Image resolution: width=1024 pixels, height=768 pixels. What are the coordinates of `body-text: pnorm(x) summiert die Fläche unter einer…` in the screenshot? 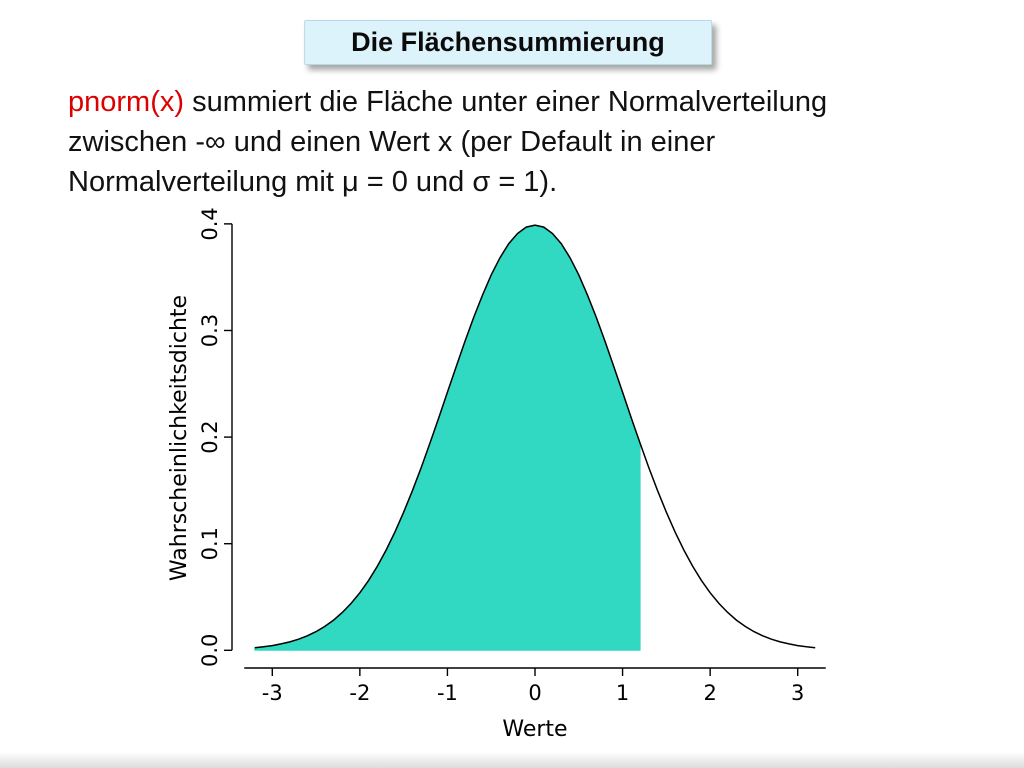 It's located at (523, 142).